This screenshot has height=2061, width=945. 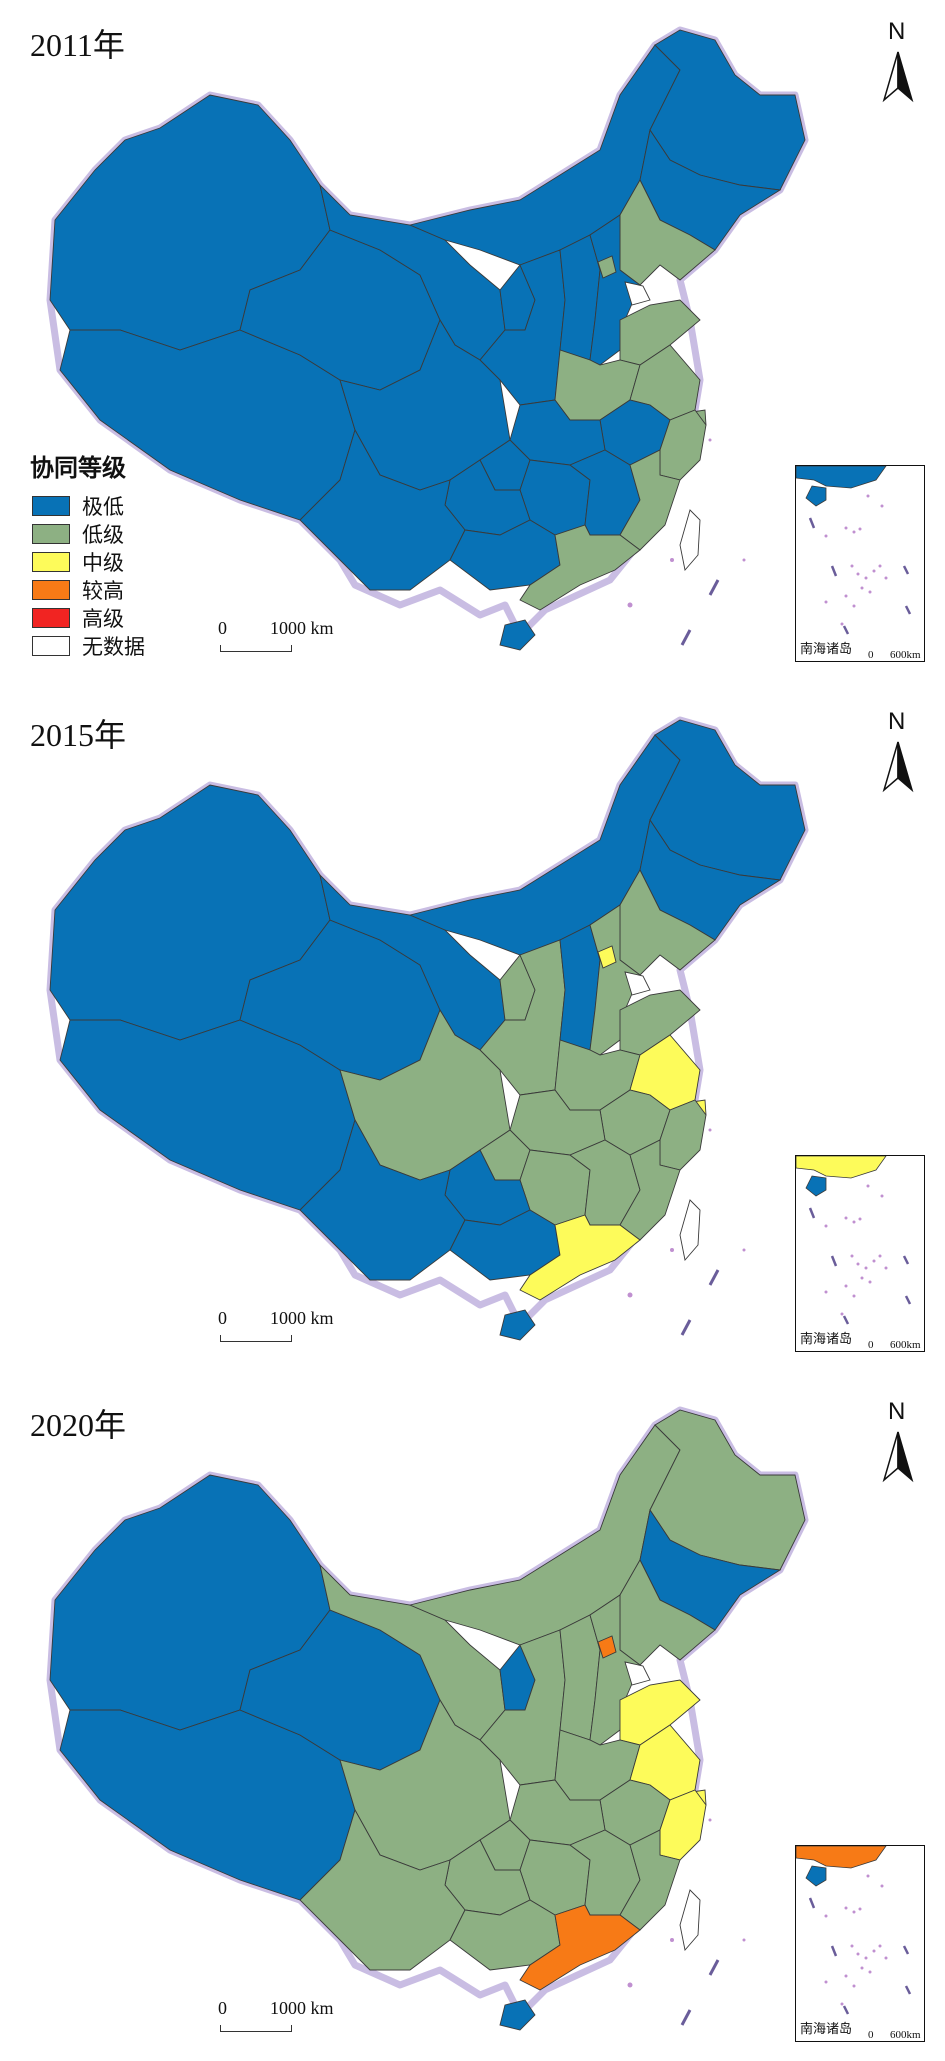 What do you see at coordinates (103, 535) in the screenshot?
I see `legend-label: 低级` at bounding box center [103, 535].